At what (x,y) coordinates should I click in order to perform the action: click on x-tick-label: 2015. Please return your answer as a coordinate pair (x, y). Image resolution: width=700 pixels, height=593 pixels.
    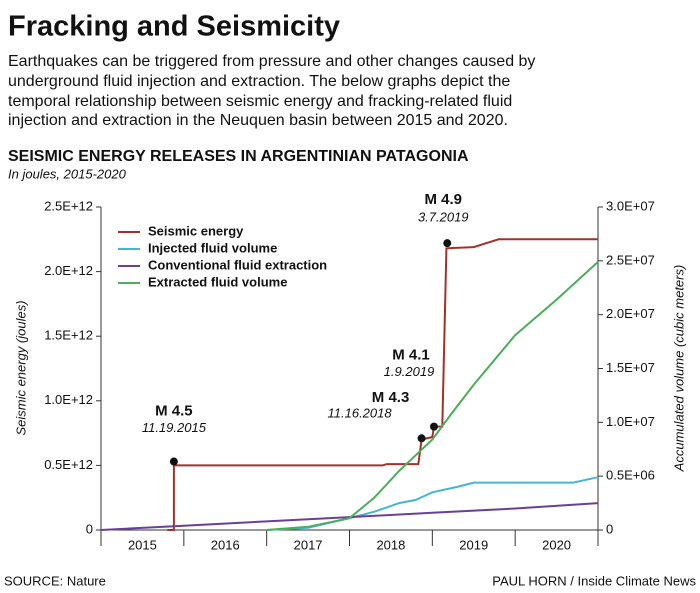
    Looking at the image, I should click on (142, 544).